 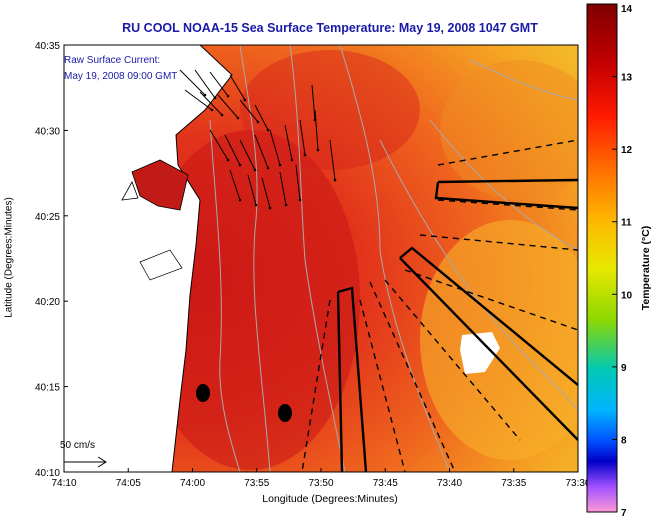 I want to click on y-tick-label: 40:15, so click(x=47, y=388).